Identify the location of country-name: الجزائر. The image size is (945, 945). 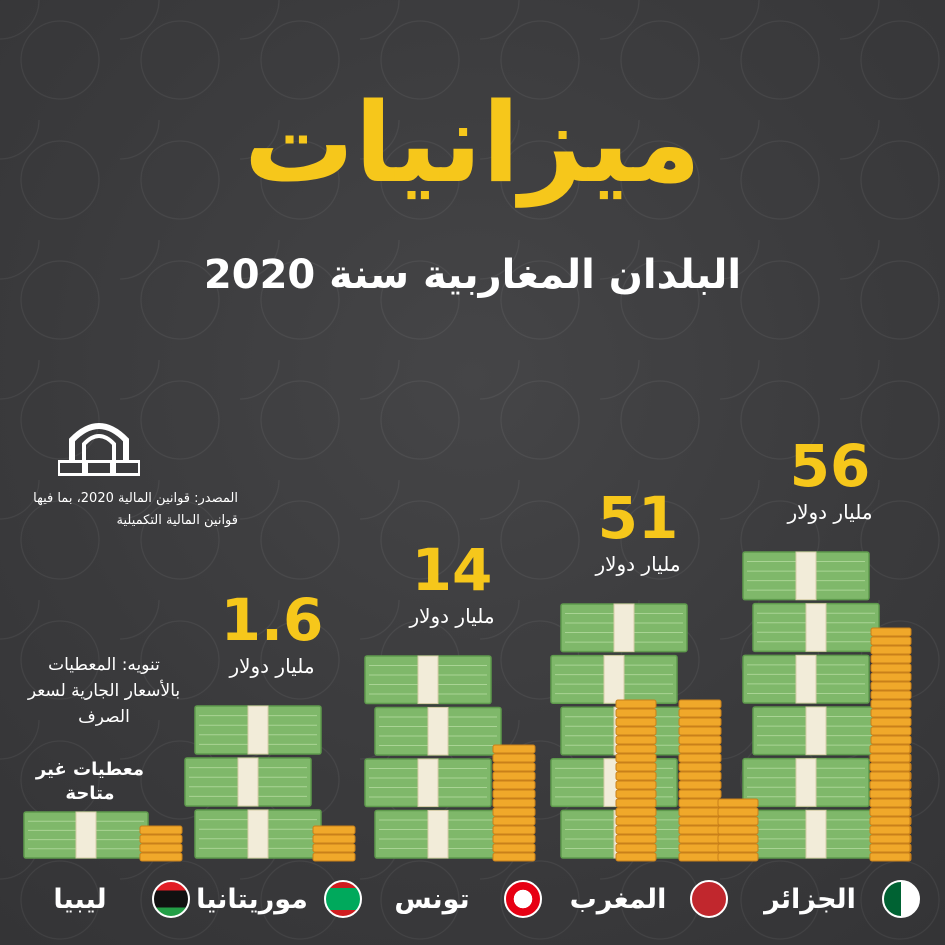
(810, 899).